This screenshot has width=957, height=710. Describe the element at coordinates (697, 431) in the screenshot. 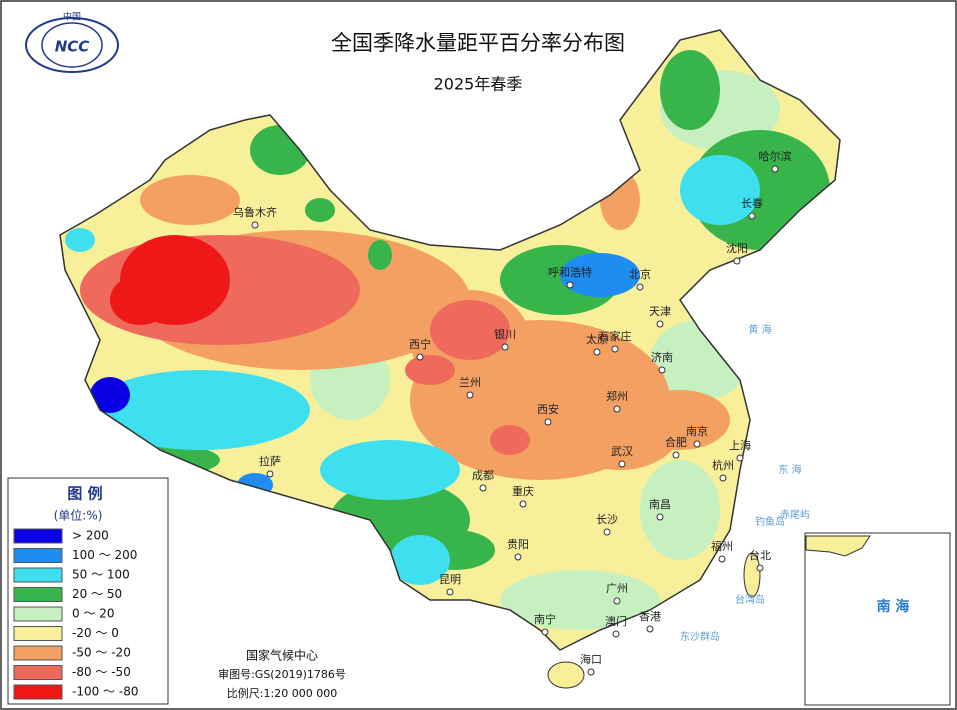

I see `city-label: 南京` at that location.